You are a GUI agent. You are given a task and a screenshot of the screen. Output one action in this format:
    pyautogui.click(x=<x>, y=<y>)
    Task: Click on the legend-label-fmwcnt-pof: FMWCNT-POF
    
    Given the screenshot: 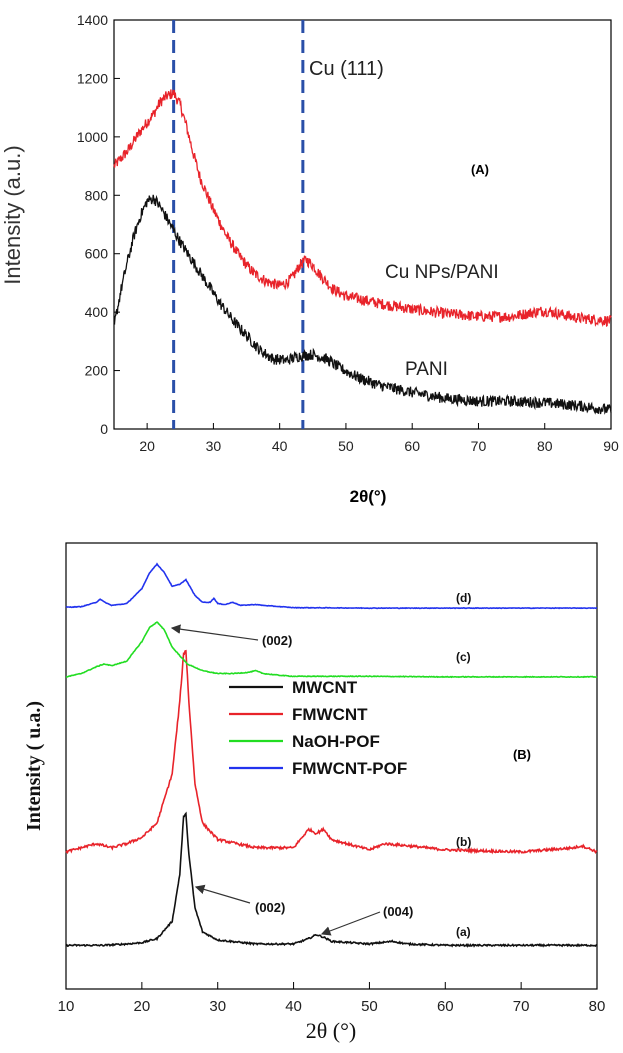 What is the action you would take?
    pyautogui.click(x=349, y=768)
    